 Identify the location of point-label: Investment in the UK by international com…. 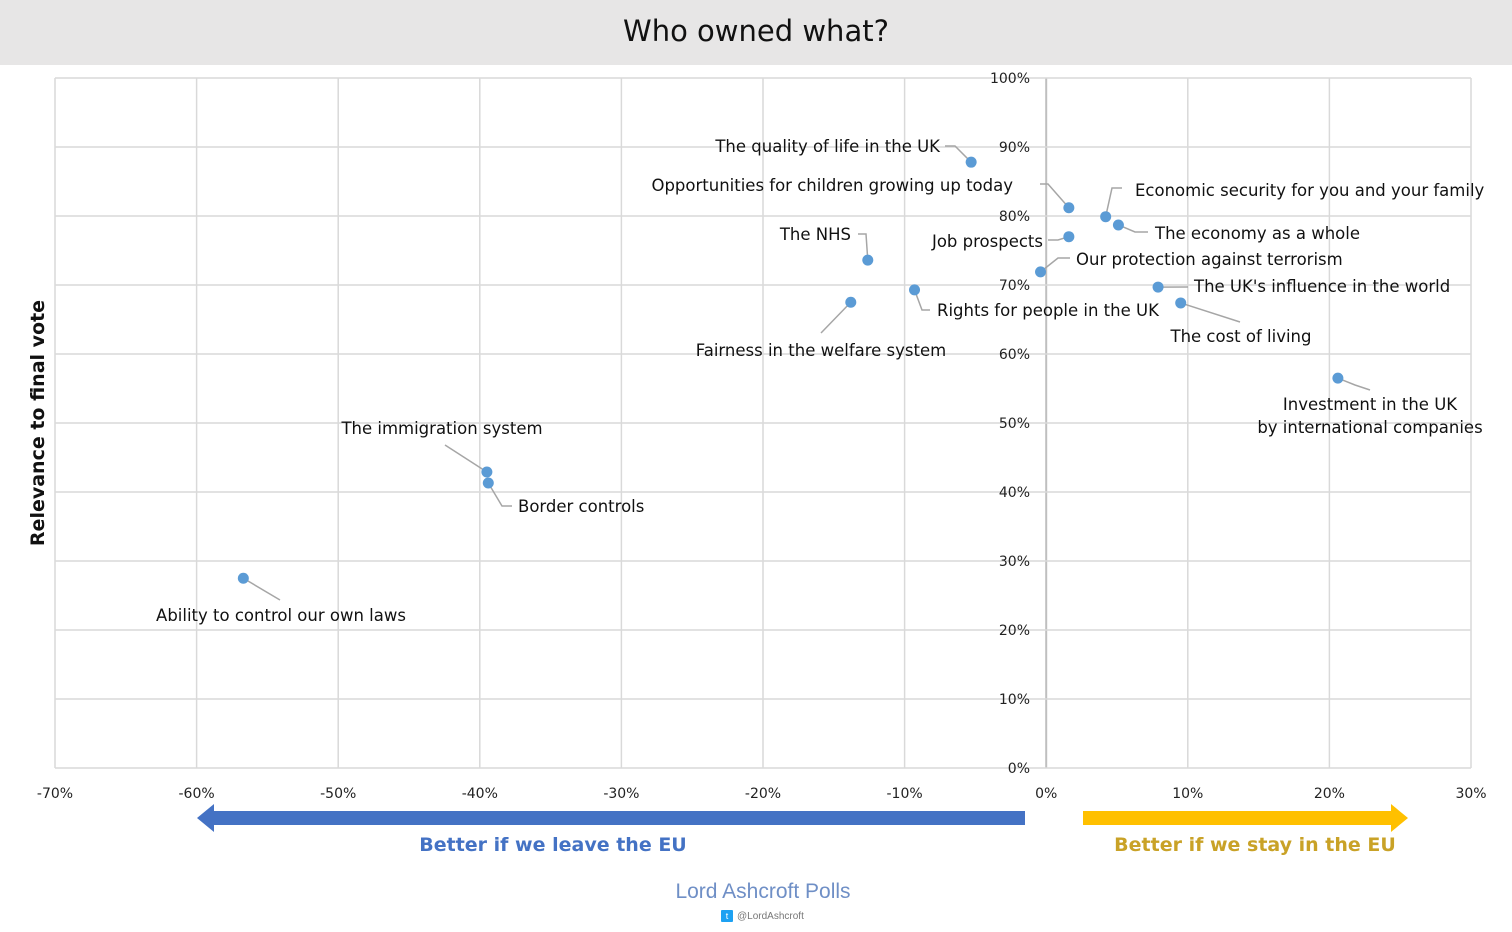
(1369, 416).